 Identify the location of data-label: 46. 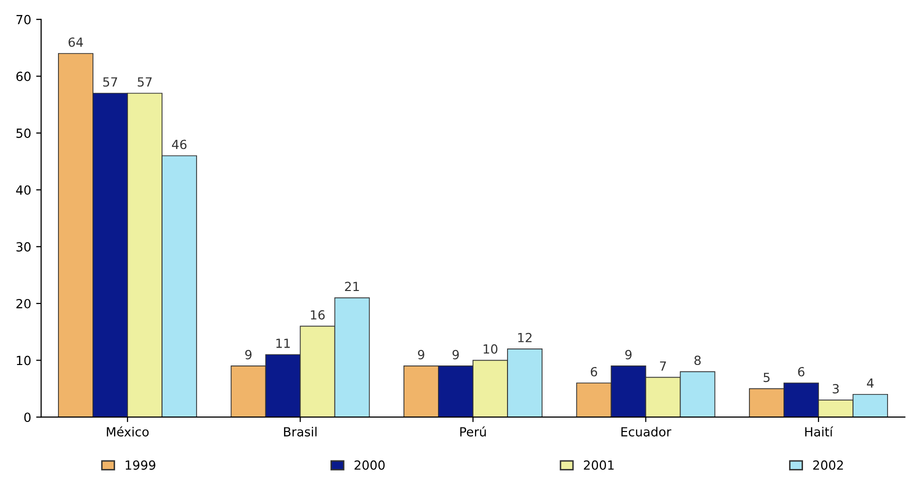
(179, 145).